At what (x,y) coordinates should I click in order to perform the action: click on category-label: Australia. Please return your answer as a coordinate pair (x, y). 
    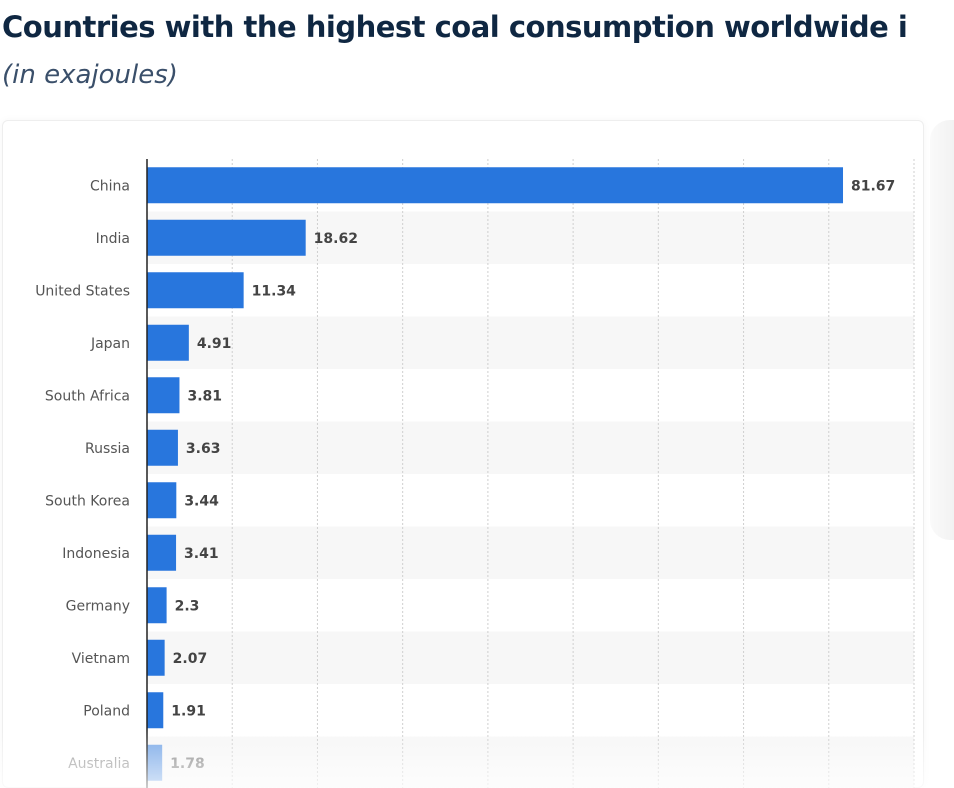
    Looking at the image, I should click on (99, 764).